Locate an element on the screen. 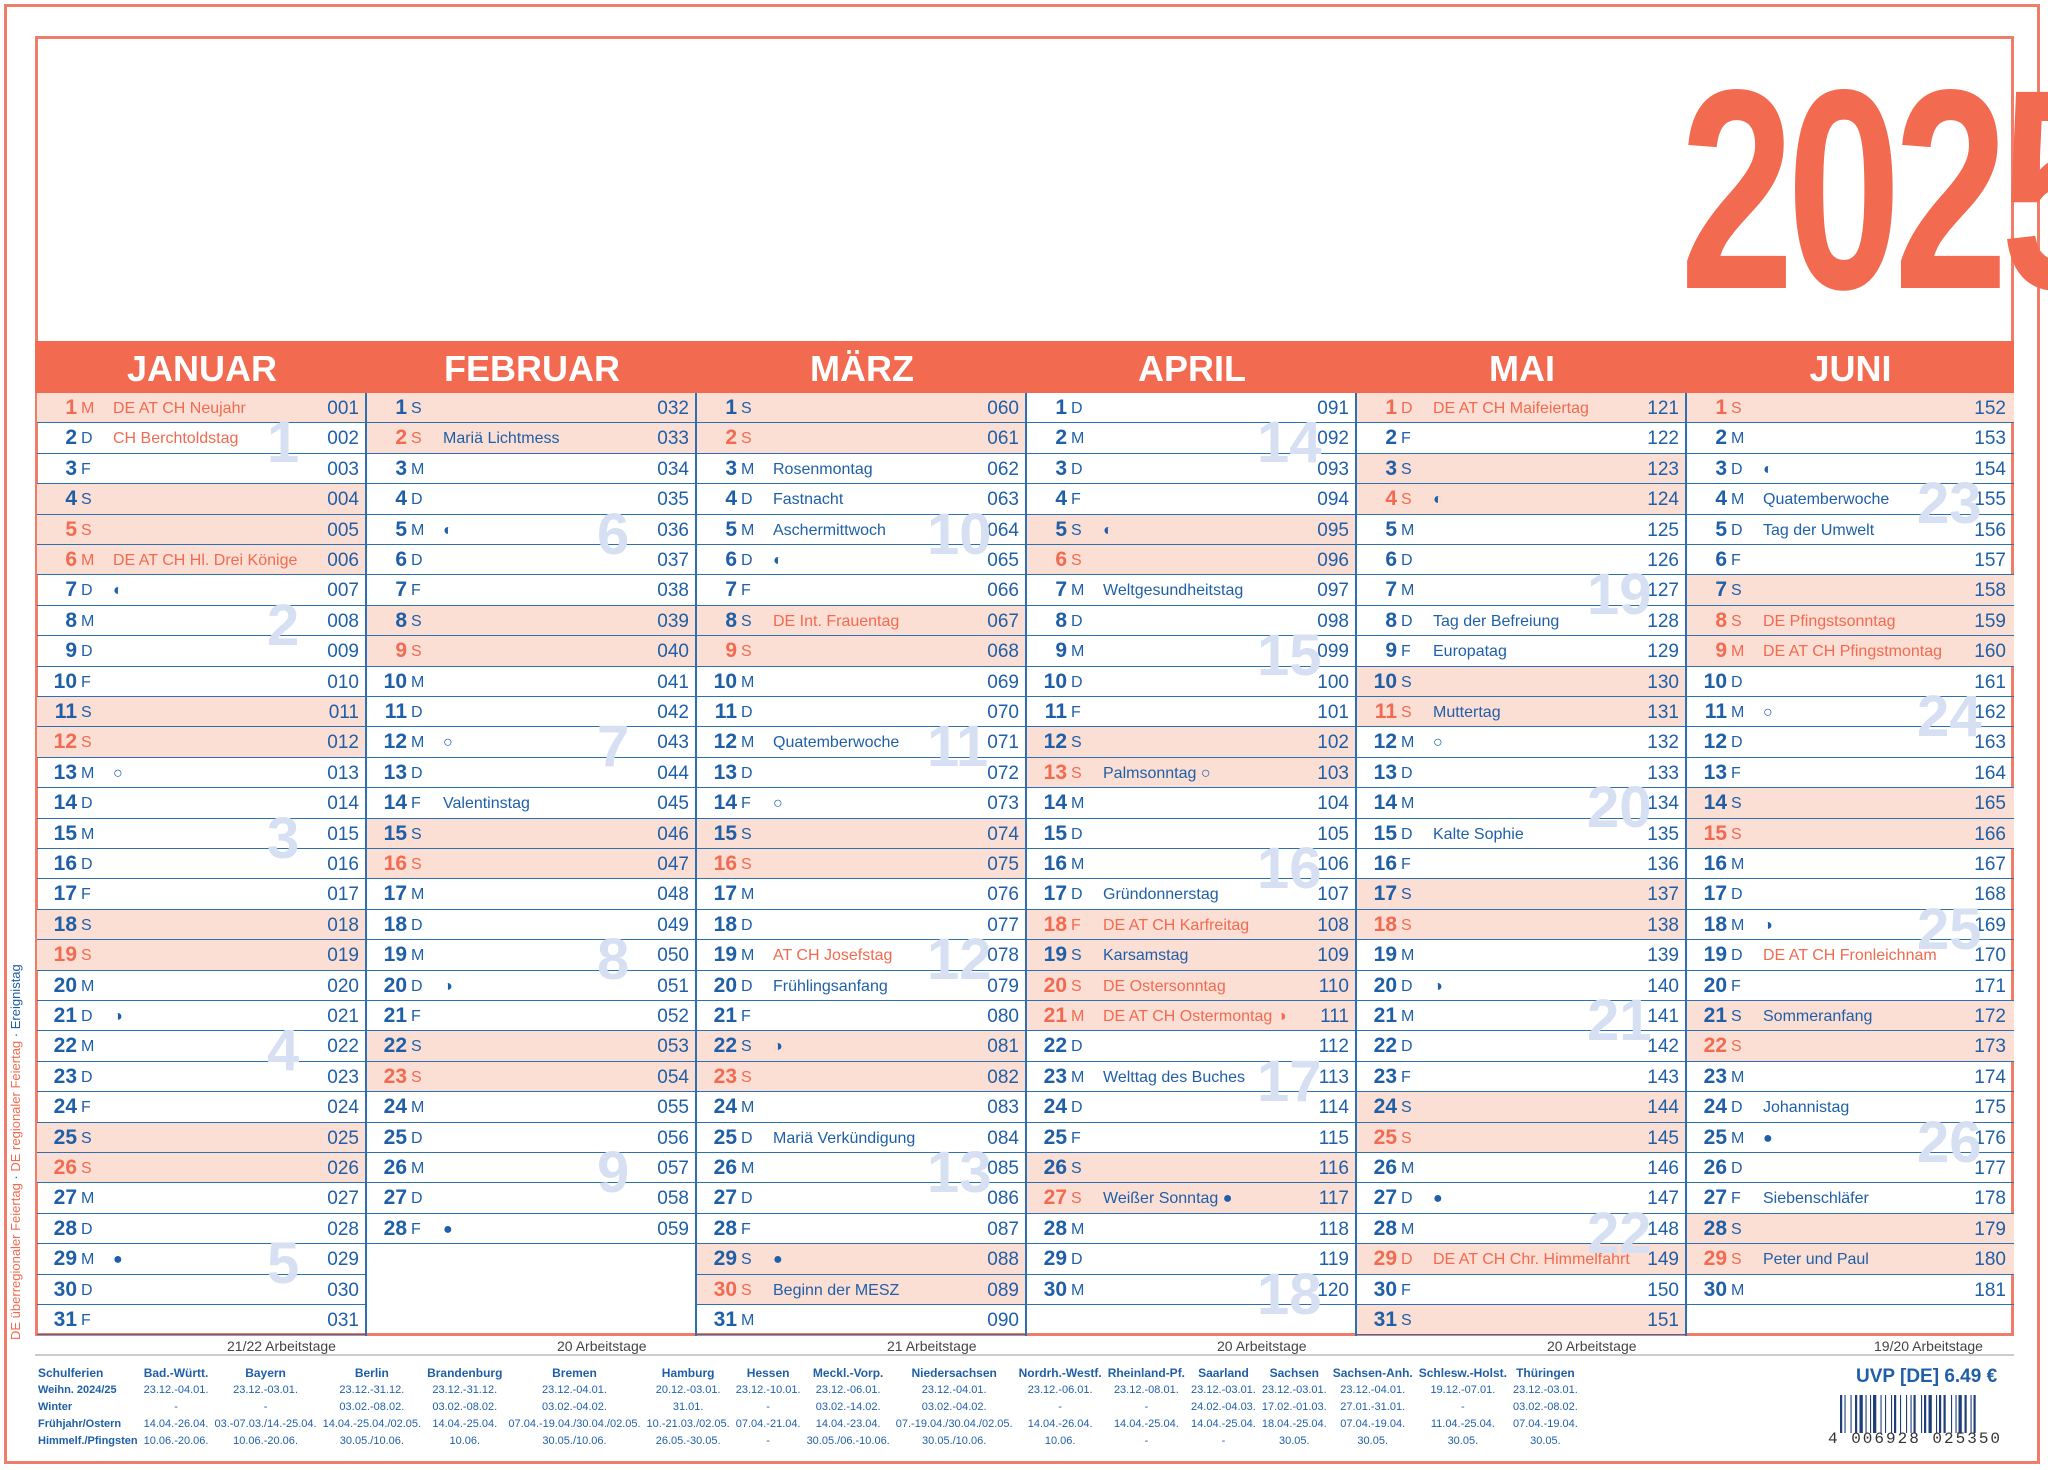 Image resolution: width=2048 pixels, height=1470 pixels. day-of-year: 020 is located at coordinates (343, 986).